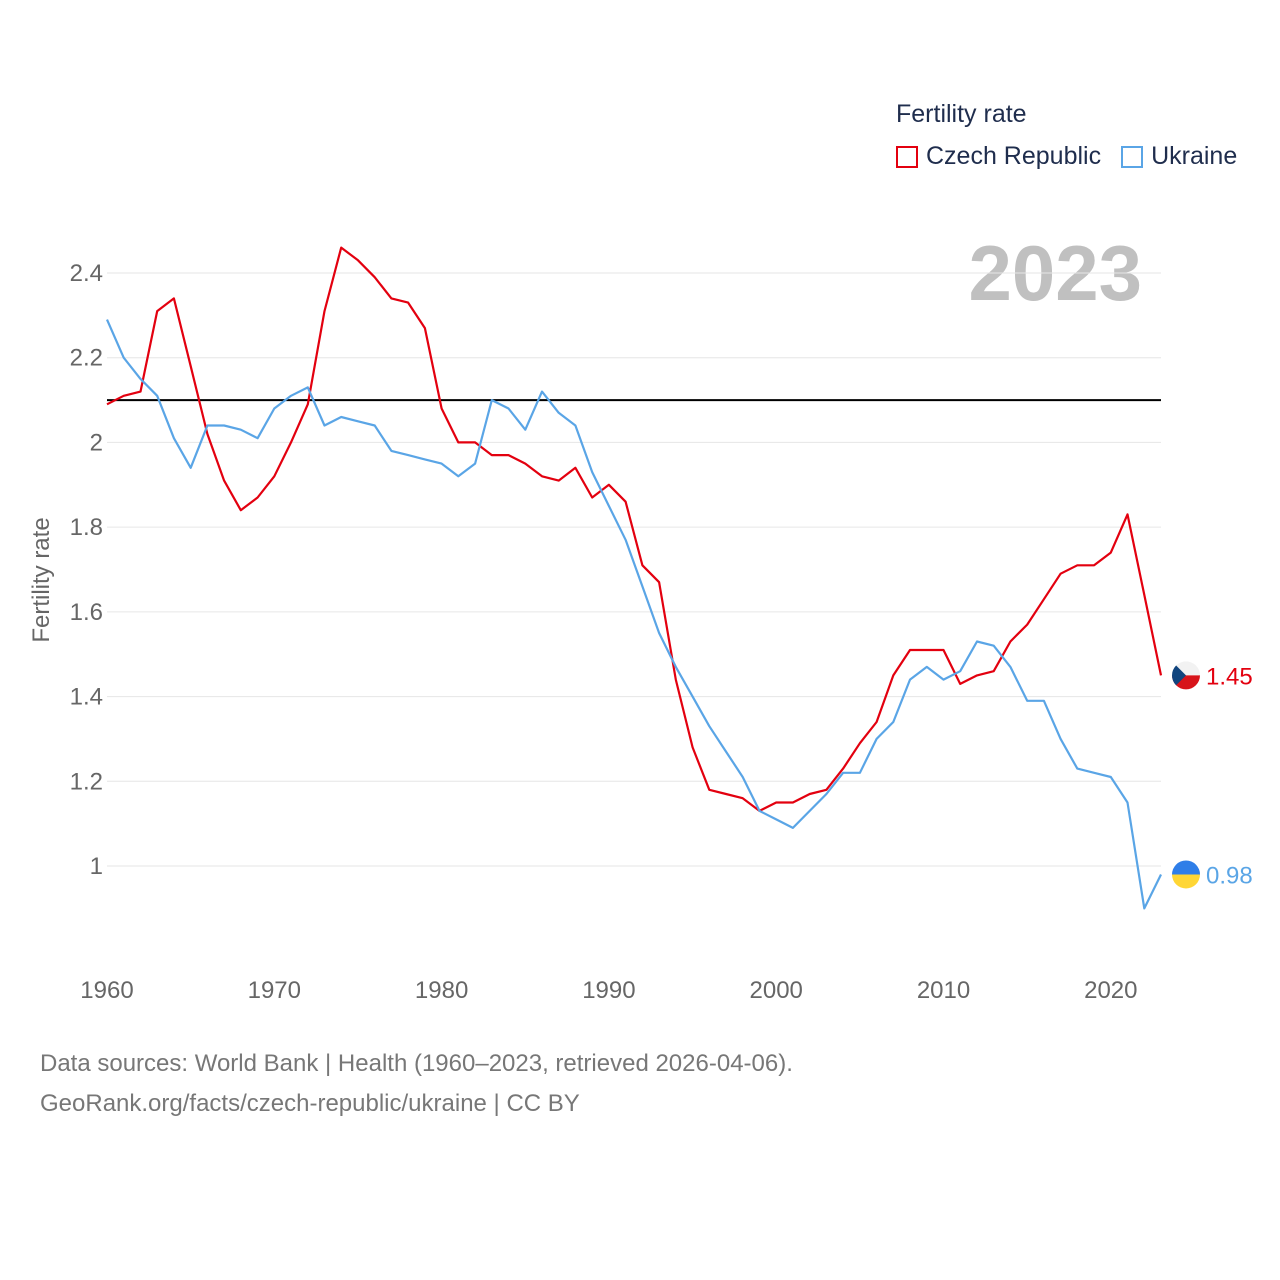  Describe the element at coordinates (1229, 875) in the screenshot. I see `end-value-label-ukraine: 0.98` at that location.